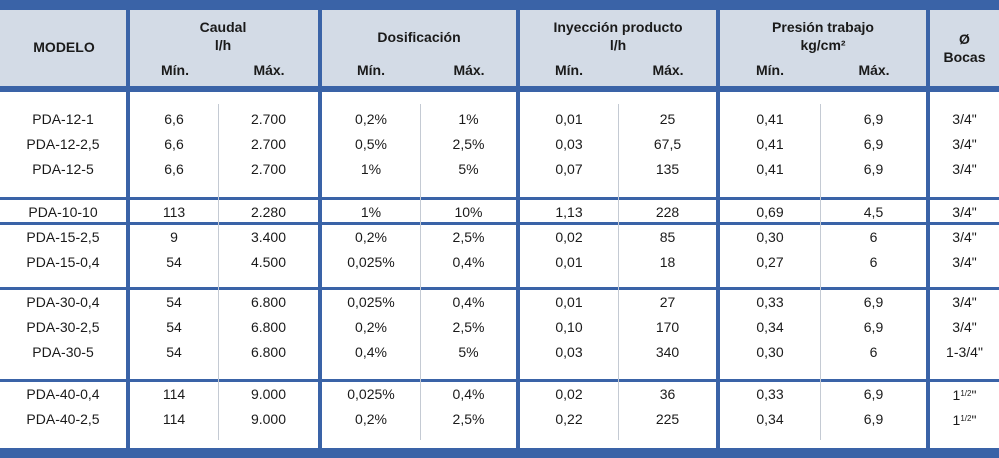  What do you see at coordinates (499, 352) in the screenshot?
I see `table-row: PDA-30-5 54 6.800 0,4% 5% 0,03 340 0,30 6 1-3/4"` at bounding box center [499, 352].